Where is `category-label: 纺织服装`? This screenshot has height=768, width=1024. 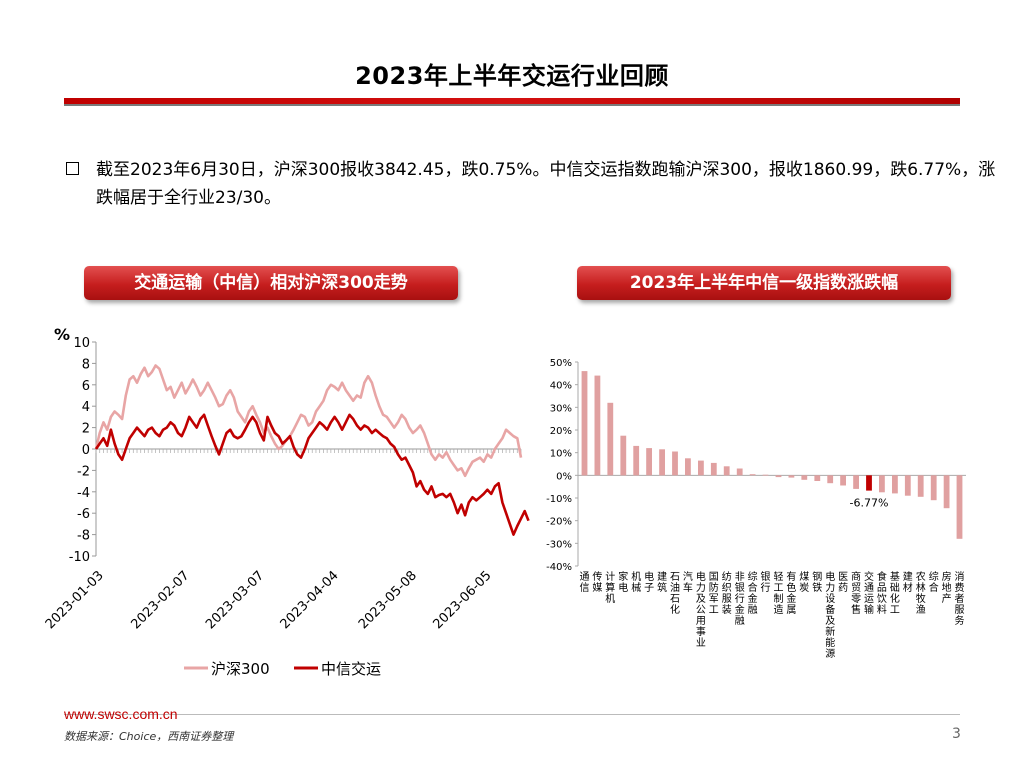 category-label: 纺织服装 is located at coordinates (727, 593).